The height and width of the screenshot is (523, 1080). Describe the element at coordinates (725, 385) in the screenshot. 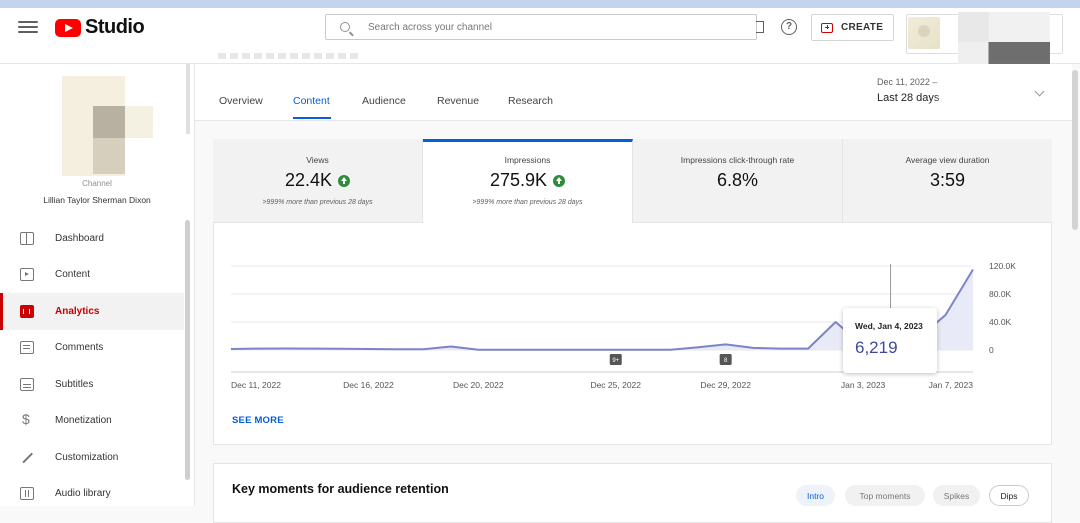

I see `x-tick-label: Dec 29, 2022` at that location.